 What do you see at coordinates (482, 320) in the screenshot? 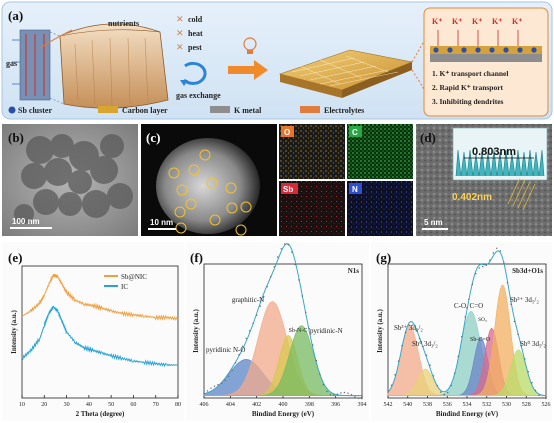
I see `peak-label: SO₃` at bounding box center [482, 320].